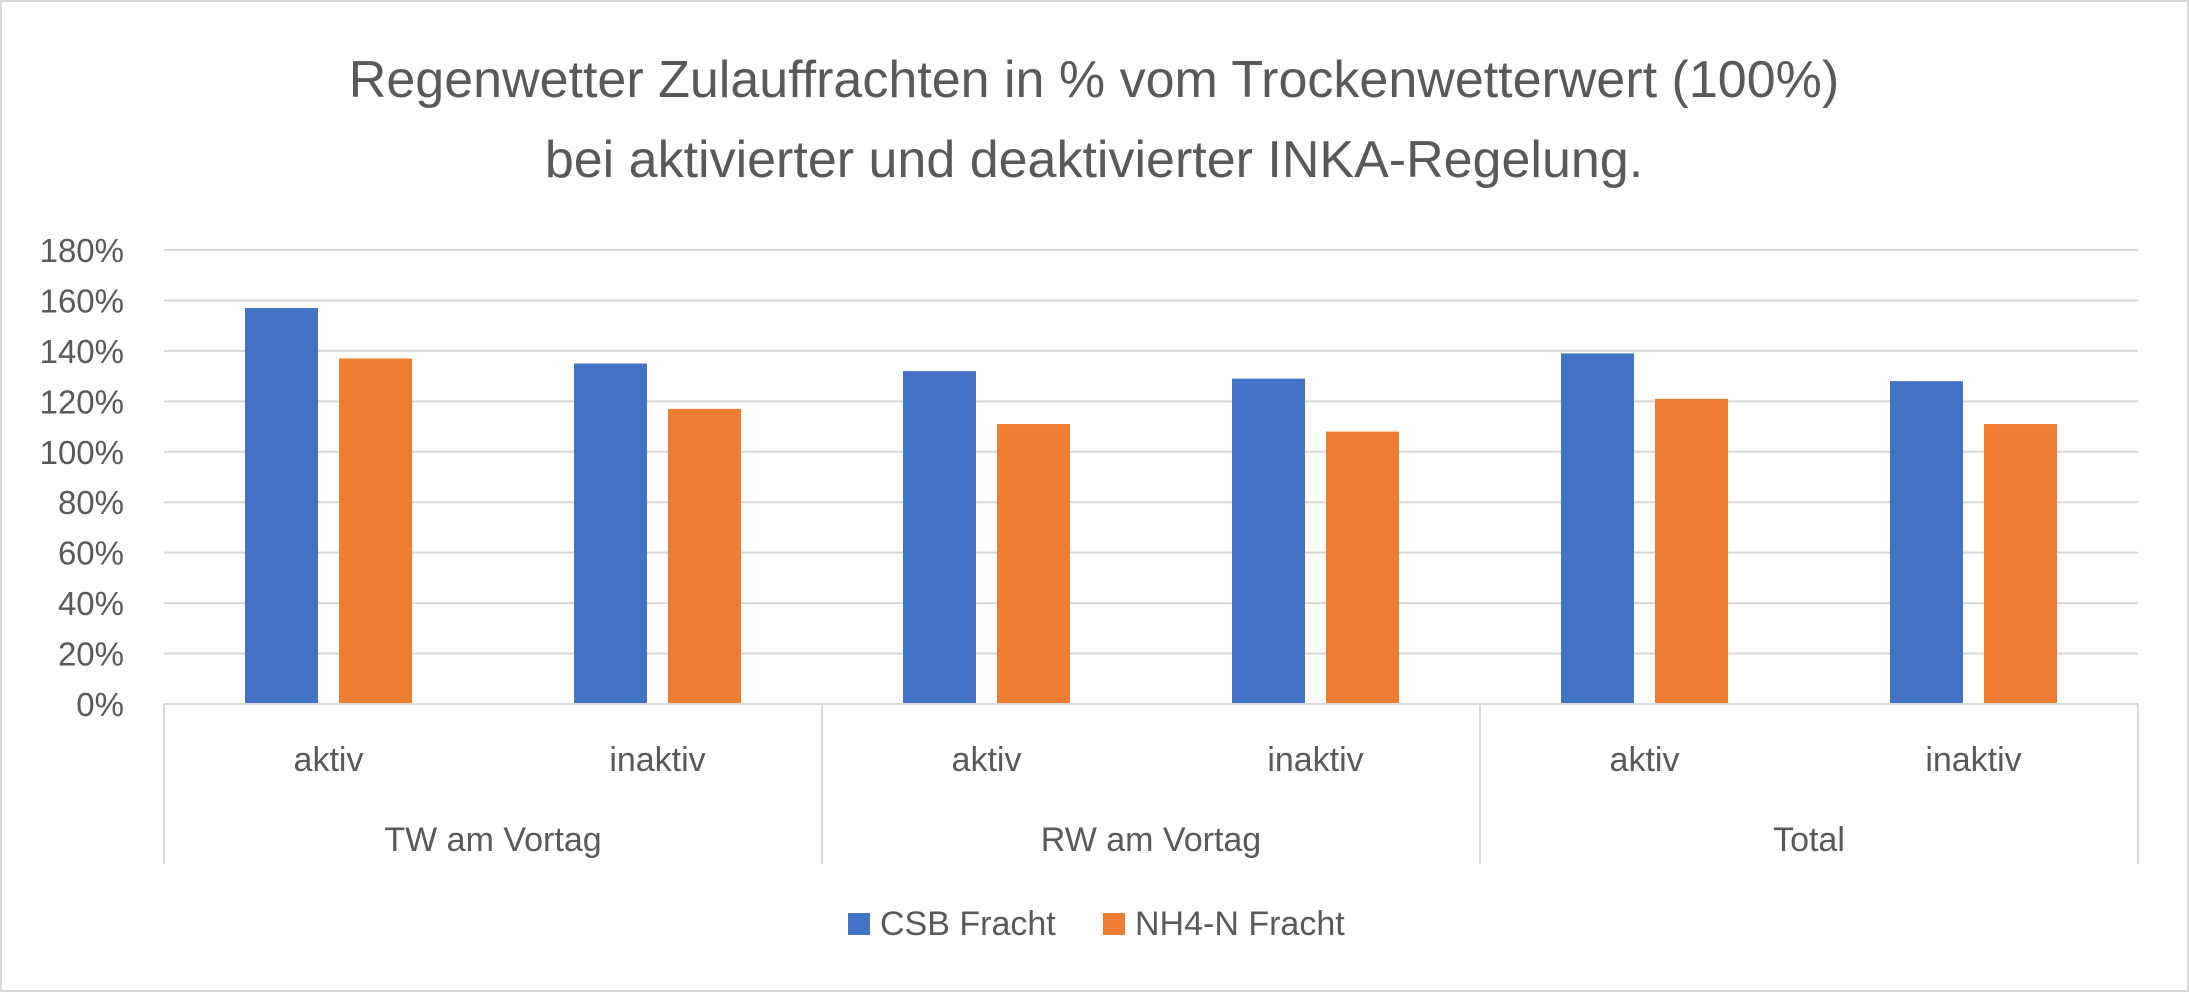  Describe the element at coordinates (1809, 840) in the screenshot. I see `x-group-label: Total` at that location.